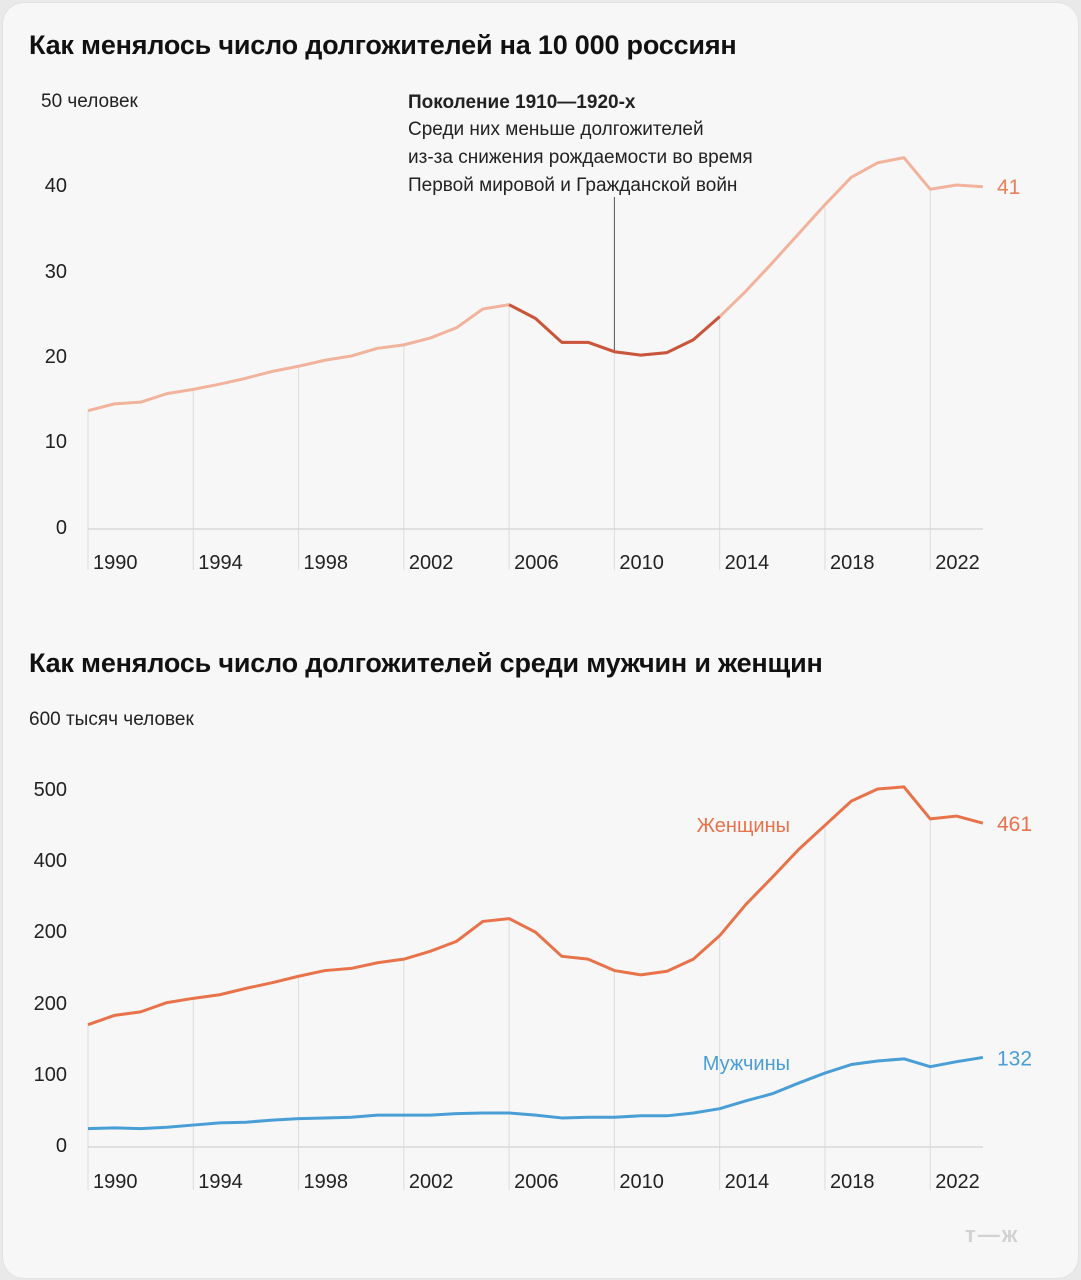 This screenshot has height=1280, width=1081. Describe the element at coordinates (56, 442) in the screenshot. I see `y-tick-label: 10` at that location.